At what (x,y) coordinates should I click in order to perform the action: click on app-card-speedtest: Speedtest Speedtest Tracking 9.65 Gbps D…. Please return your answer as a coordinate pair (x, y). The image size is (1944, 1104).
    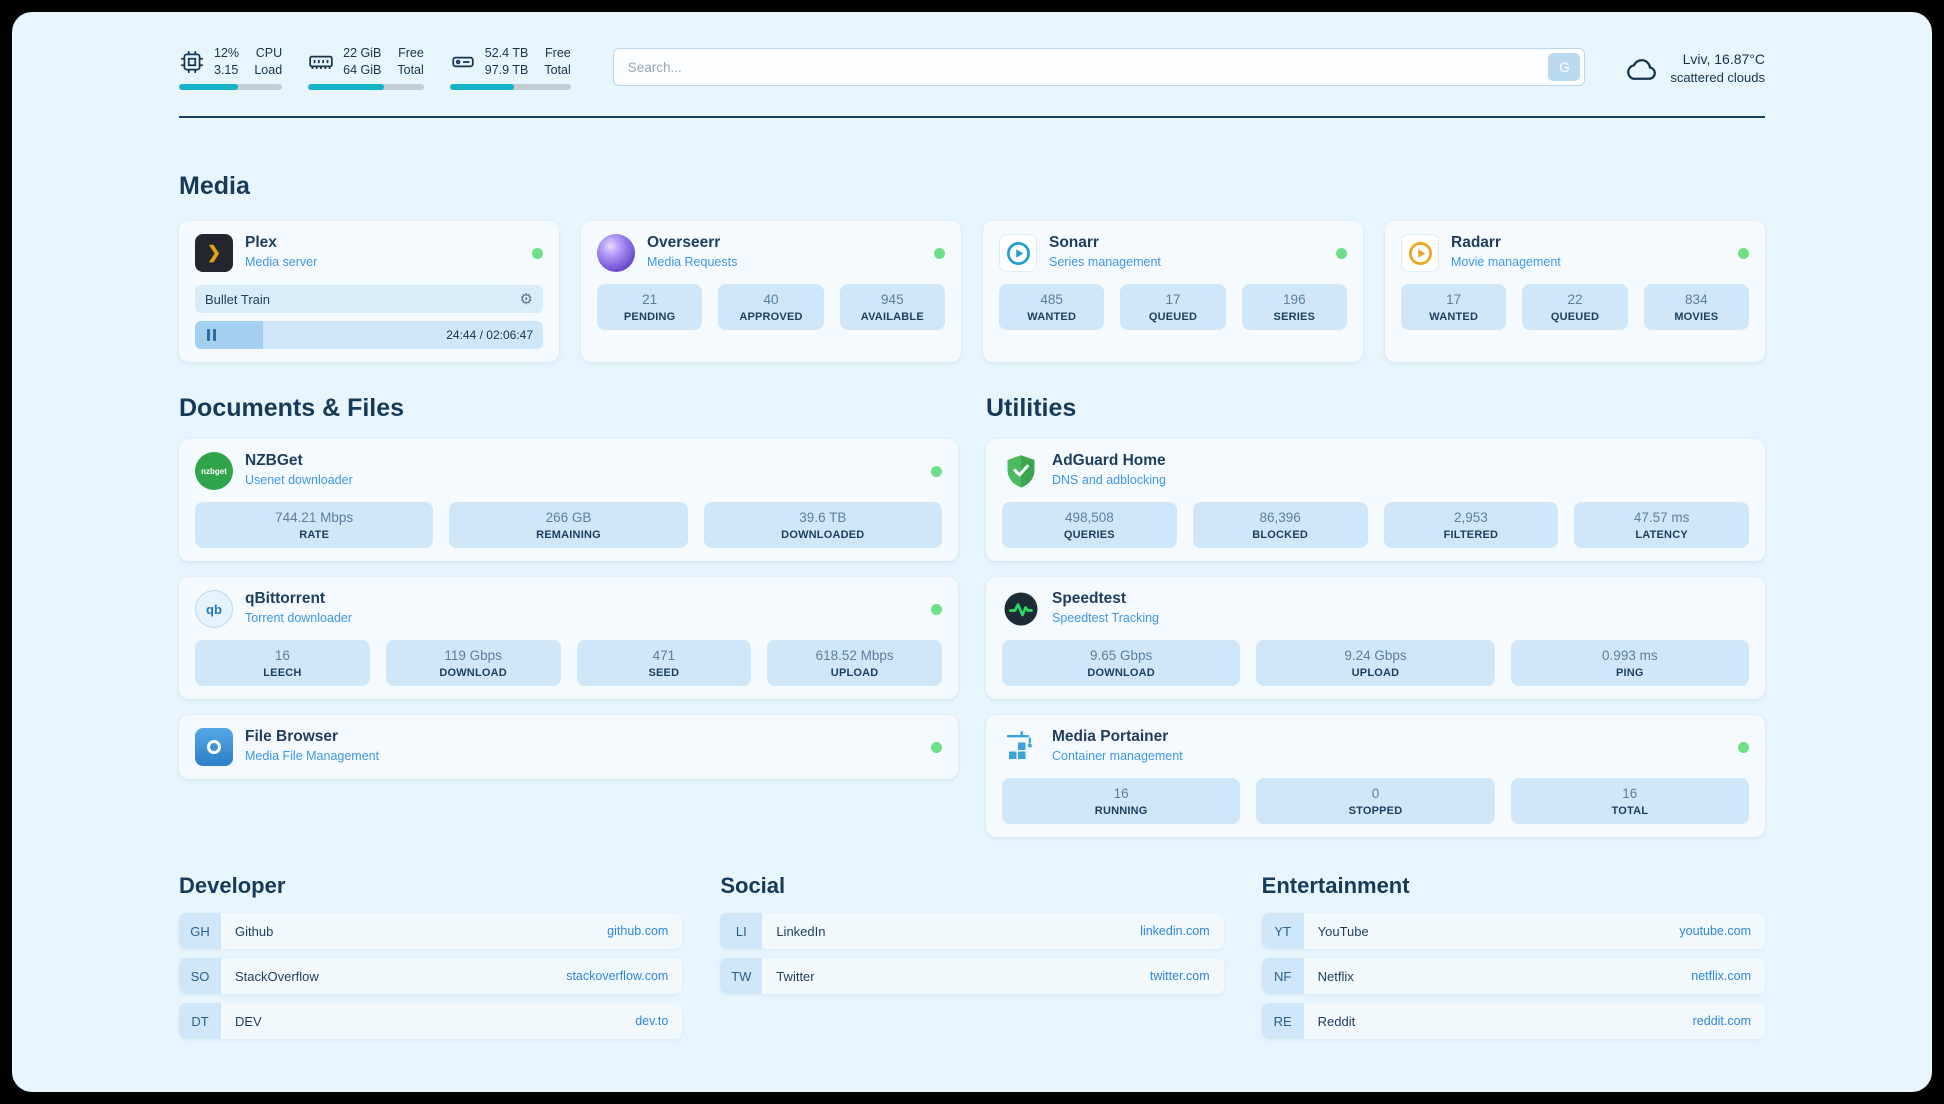
    Looking at the image, I should click on (1375, 638).